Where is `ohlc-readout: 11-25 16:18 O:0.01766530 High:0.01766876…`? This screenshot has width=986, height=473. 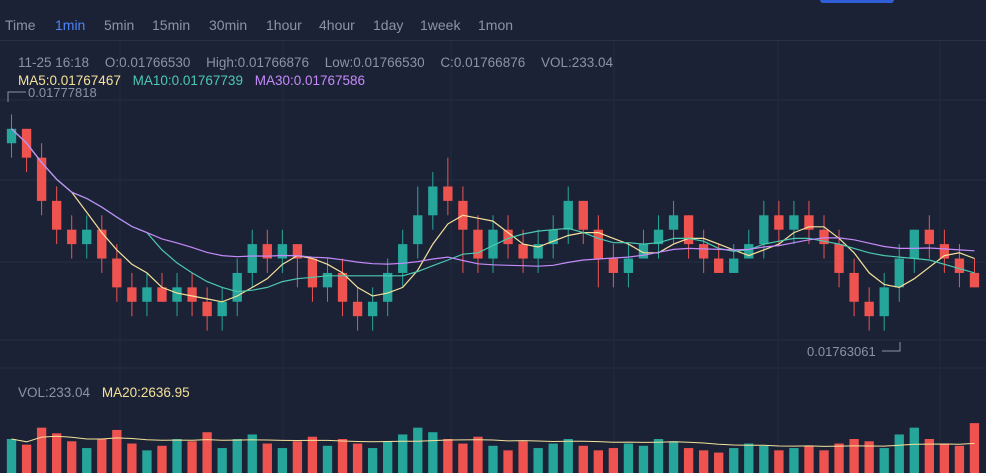 ohlc-readout: 11-25 16:18 O:0.01766530 High:0.01766876… is located at coordinates (321, 62).